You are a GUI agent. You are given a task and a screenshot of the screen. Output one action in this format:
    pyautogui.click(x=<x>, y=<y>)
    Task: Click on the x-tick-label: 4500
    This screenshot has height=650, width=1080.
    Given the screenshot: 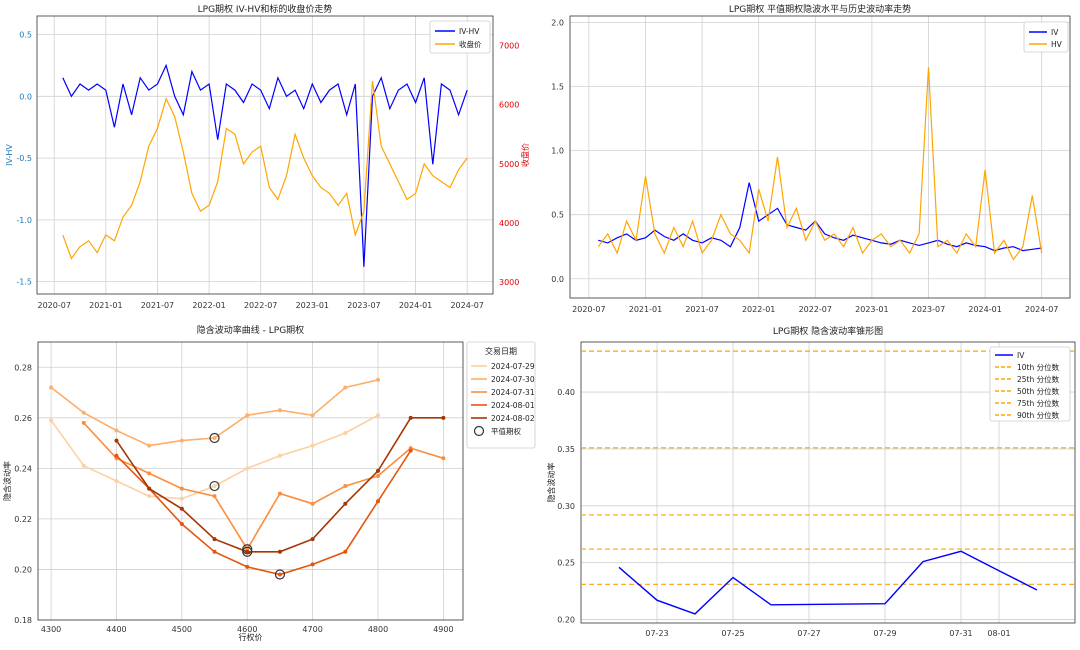 What is the action you would take?
    pyautogui.click(x=182, y=629)
    